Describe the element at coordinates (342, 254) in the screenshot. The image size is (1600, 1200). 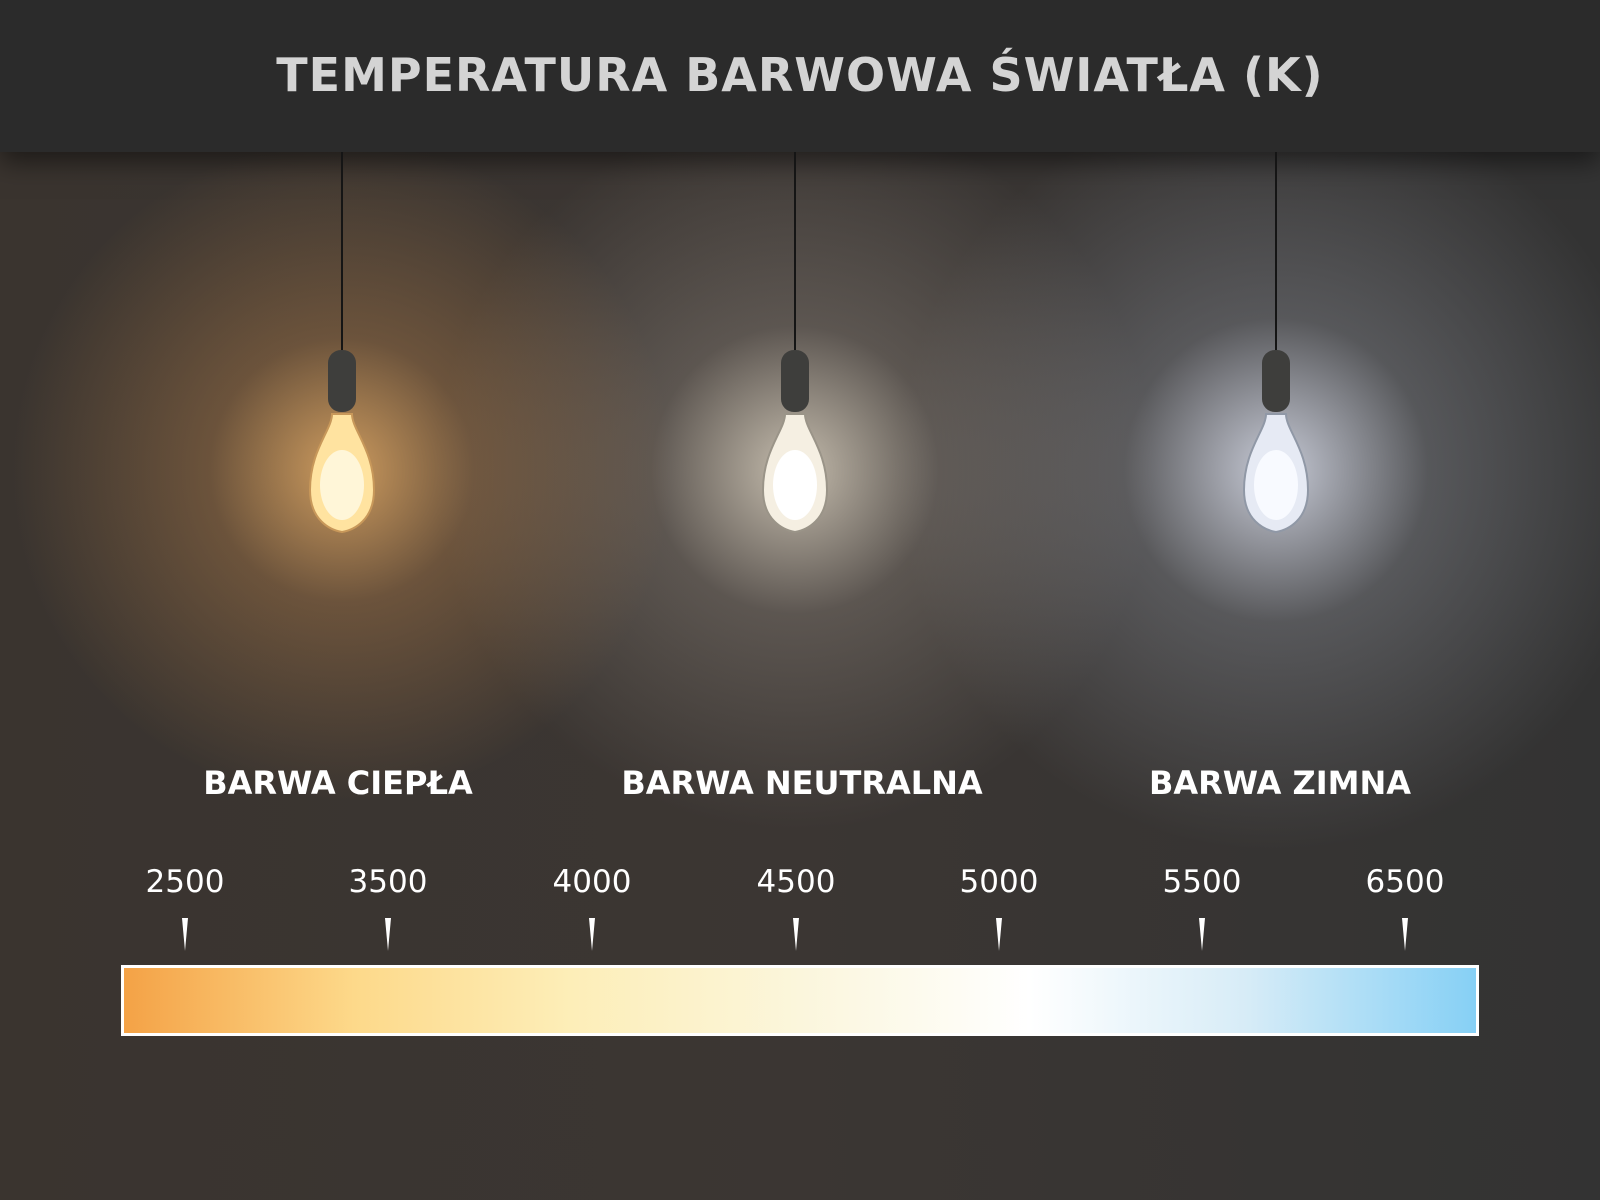
I see `cord-warm` at that location.